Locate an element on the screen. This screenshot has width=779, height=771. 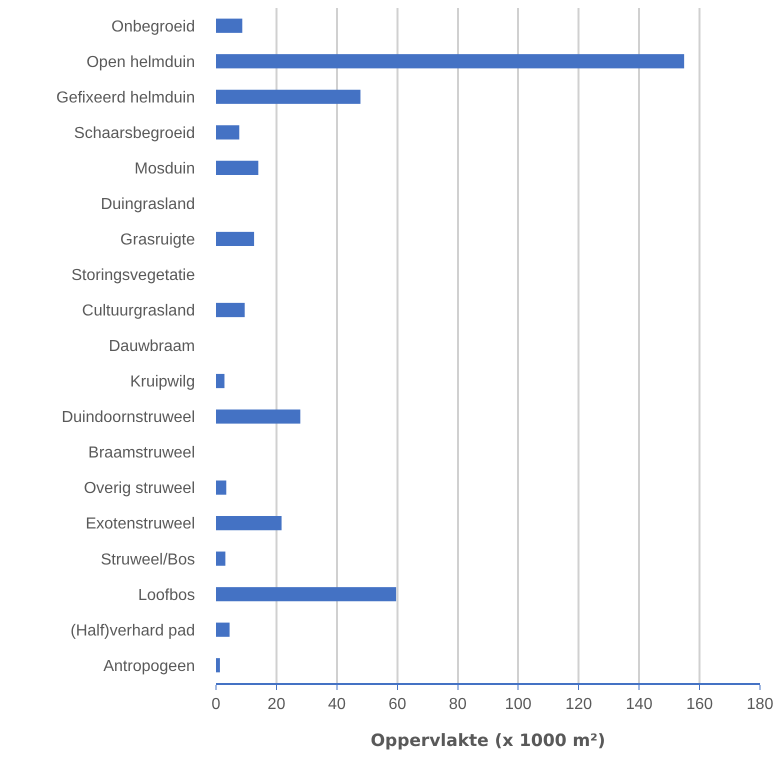
x-tick-label: 40 is located at coordinates (337, 704).